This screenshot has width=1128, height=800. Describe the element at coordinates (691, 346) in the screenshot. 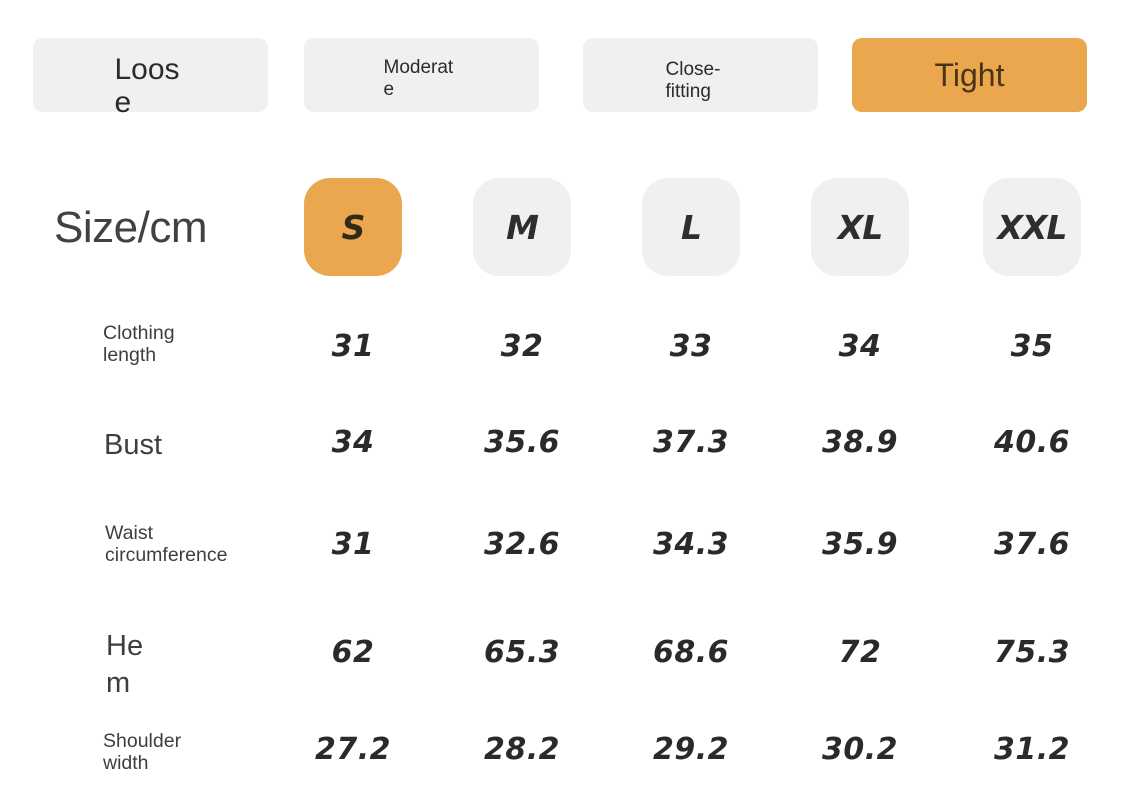

I see `cell-clothing-length-l: 33` at that location.